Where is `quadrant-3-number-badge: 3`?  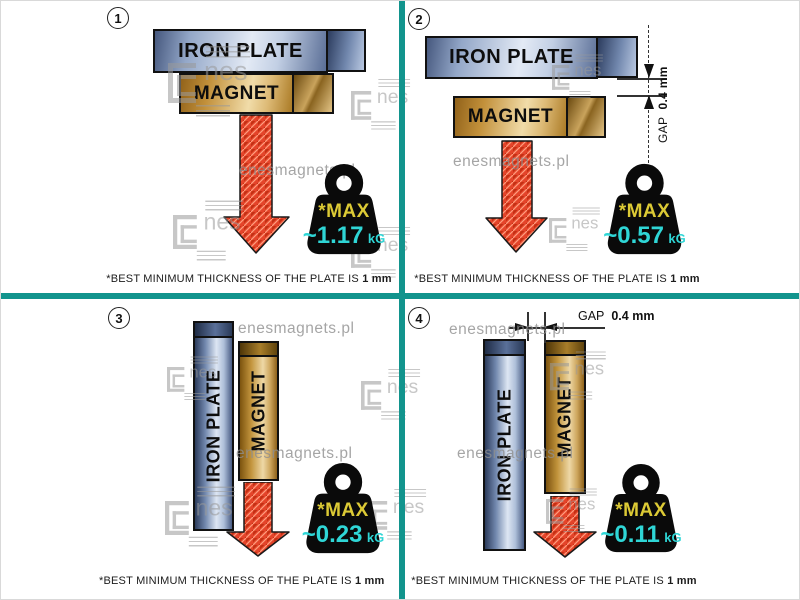
quadrant-3-number-badge: 3 is located at coordinates (119, 318).